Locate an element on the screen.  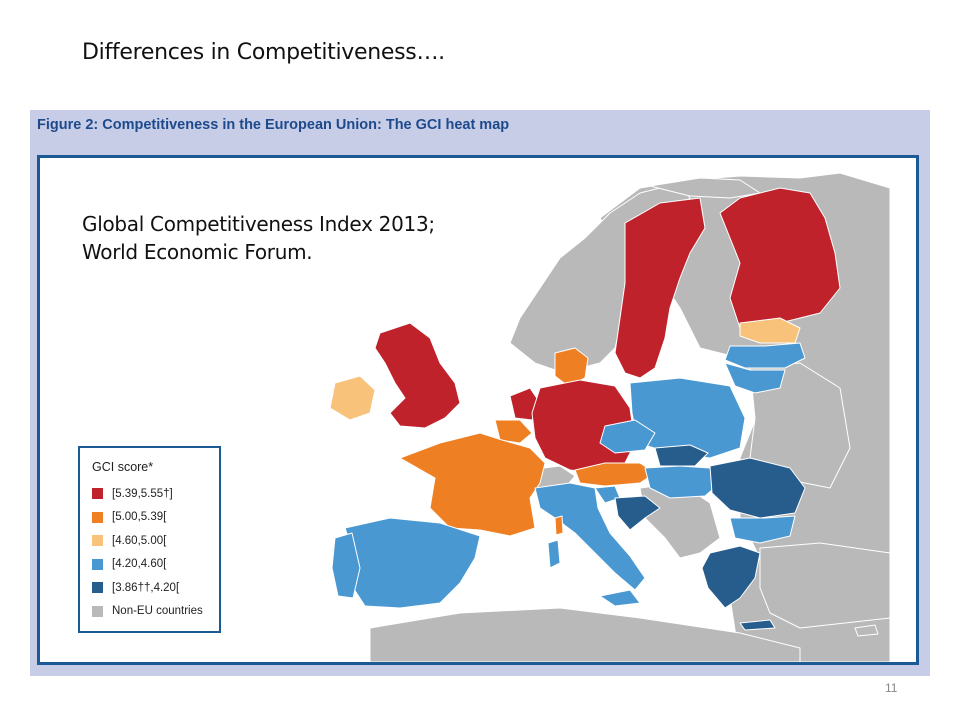
region-spain is located at coordinates (412, 563).